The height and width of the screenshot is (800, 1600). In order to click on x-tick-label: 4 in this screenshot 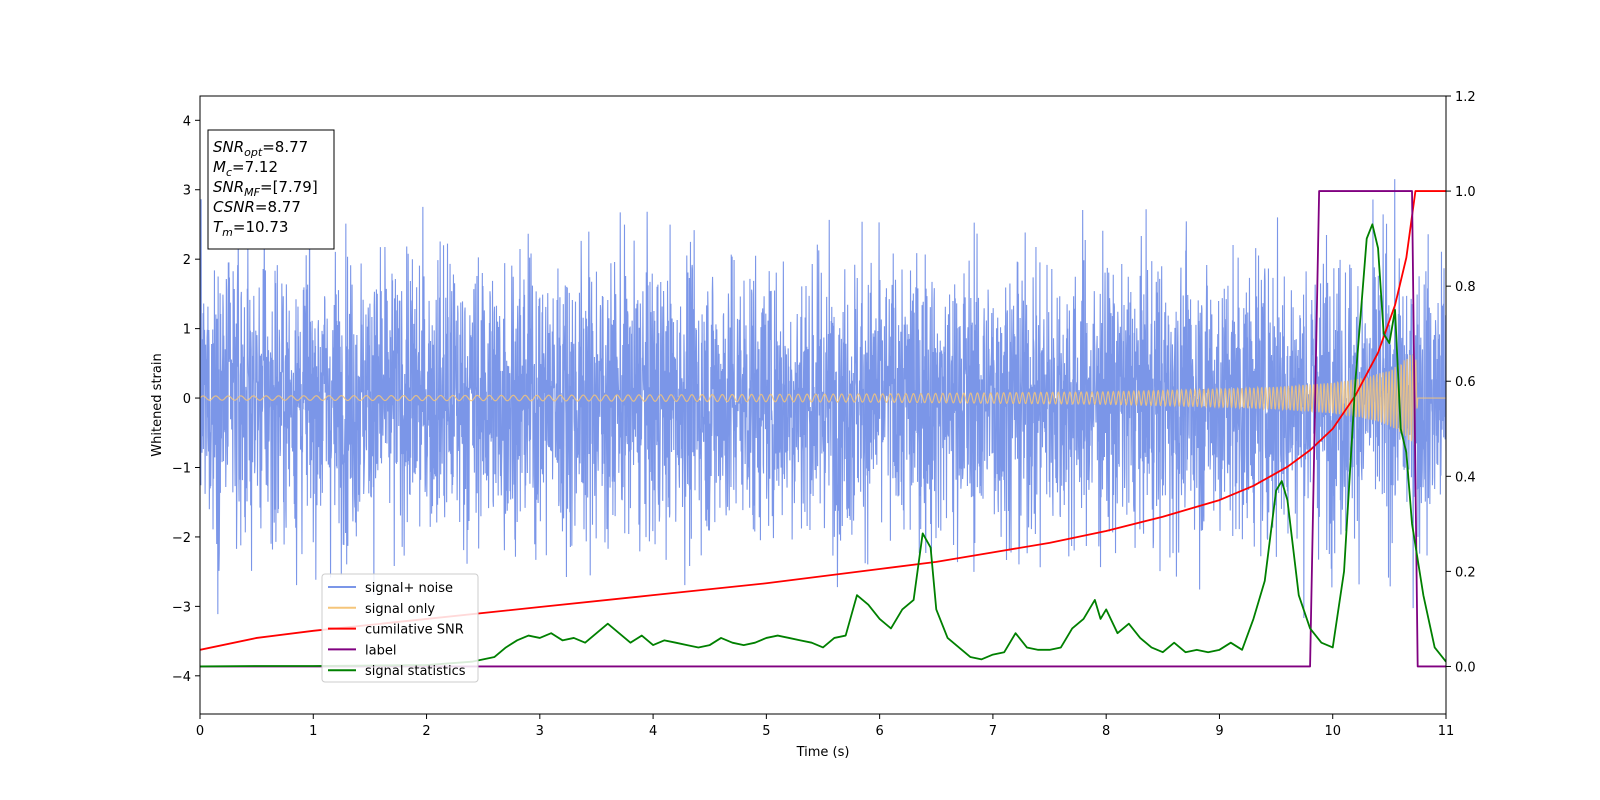, I will do `click(653, 731)`.